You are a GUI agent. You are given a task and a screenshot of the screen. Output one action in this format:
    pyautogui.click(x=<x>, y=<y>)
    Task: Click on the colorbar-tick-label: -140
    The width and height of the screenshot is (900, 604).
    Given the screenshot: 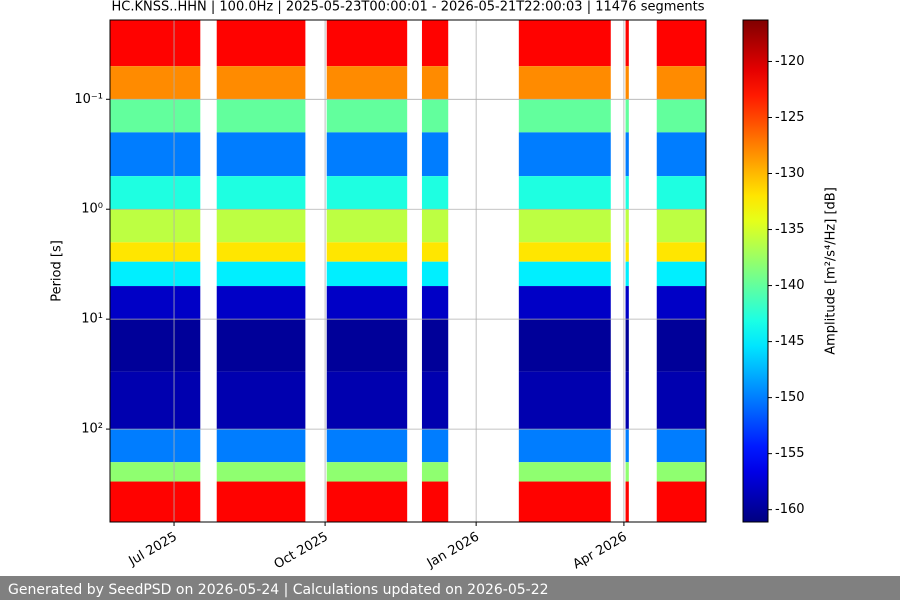 What is the action you would take?
    pyautogui.click(x=790, y=285)
    